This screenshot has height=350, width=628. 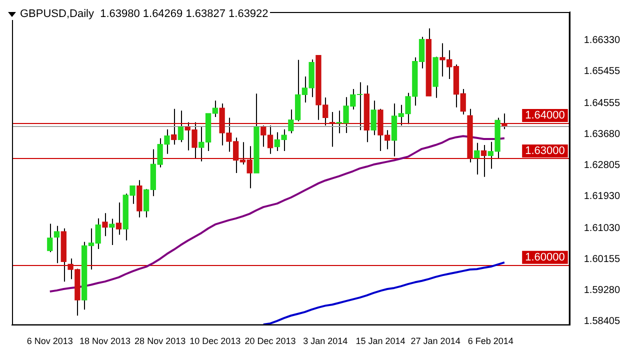 What do you see at coordinates (602, 290) in the screenshot?
I see `y-tick-label: 1.59280` at bounding box center [602, 290].